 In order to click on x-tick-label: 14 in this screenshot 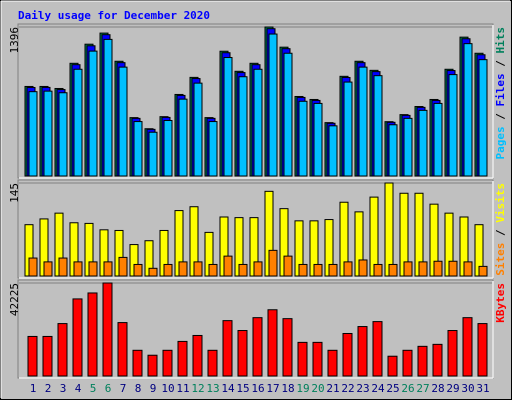, I will do `click(228, 388)`.